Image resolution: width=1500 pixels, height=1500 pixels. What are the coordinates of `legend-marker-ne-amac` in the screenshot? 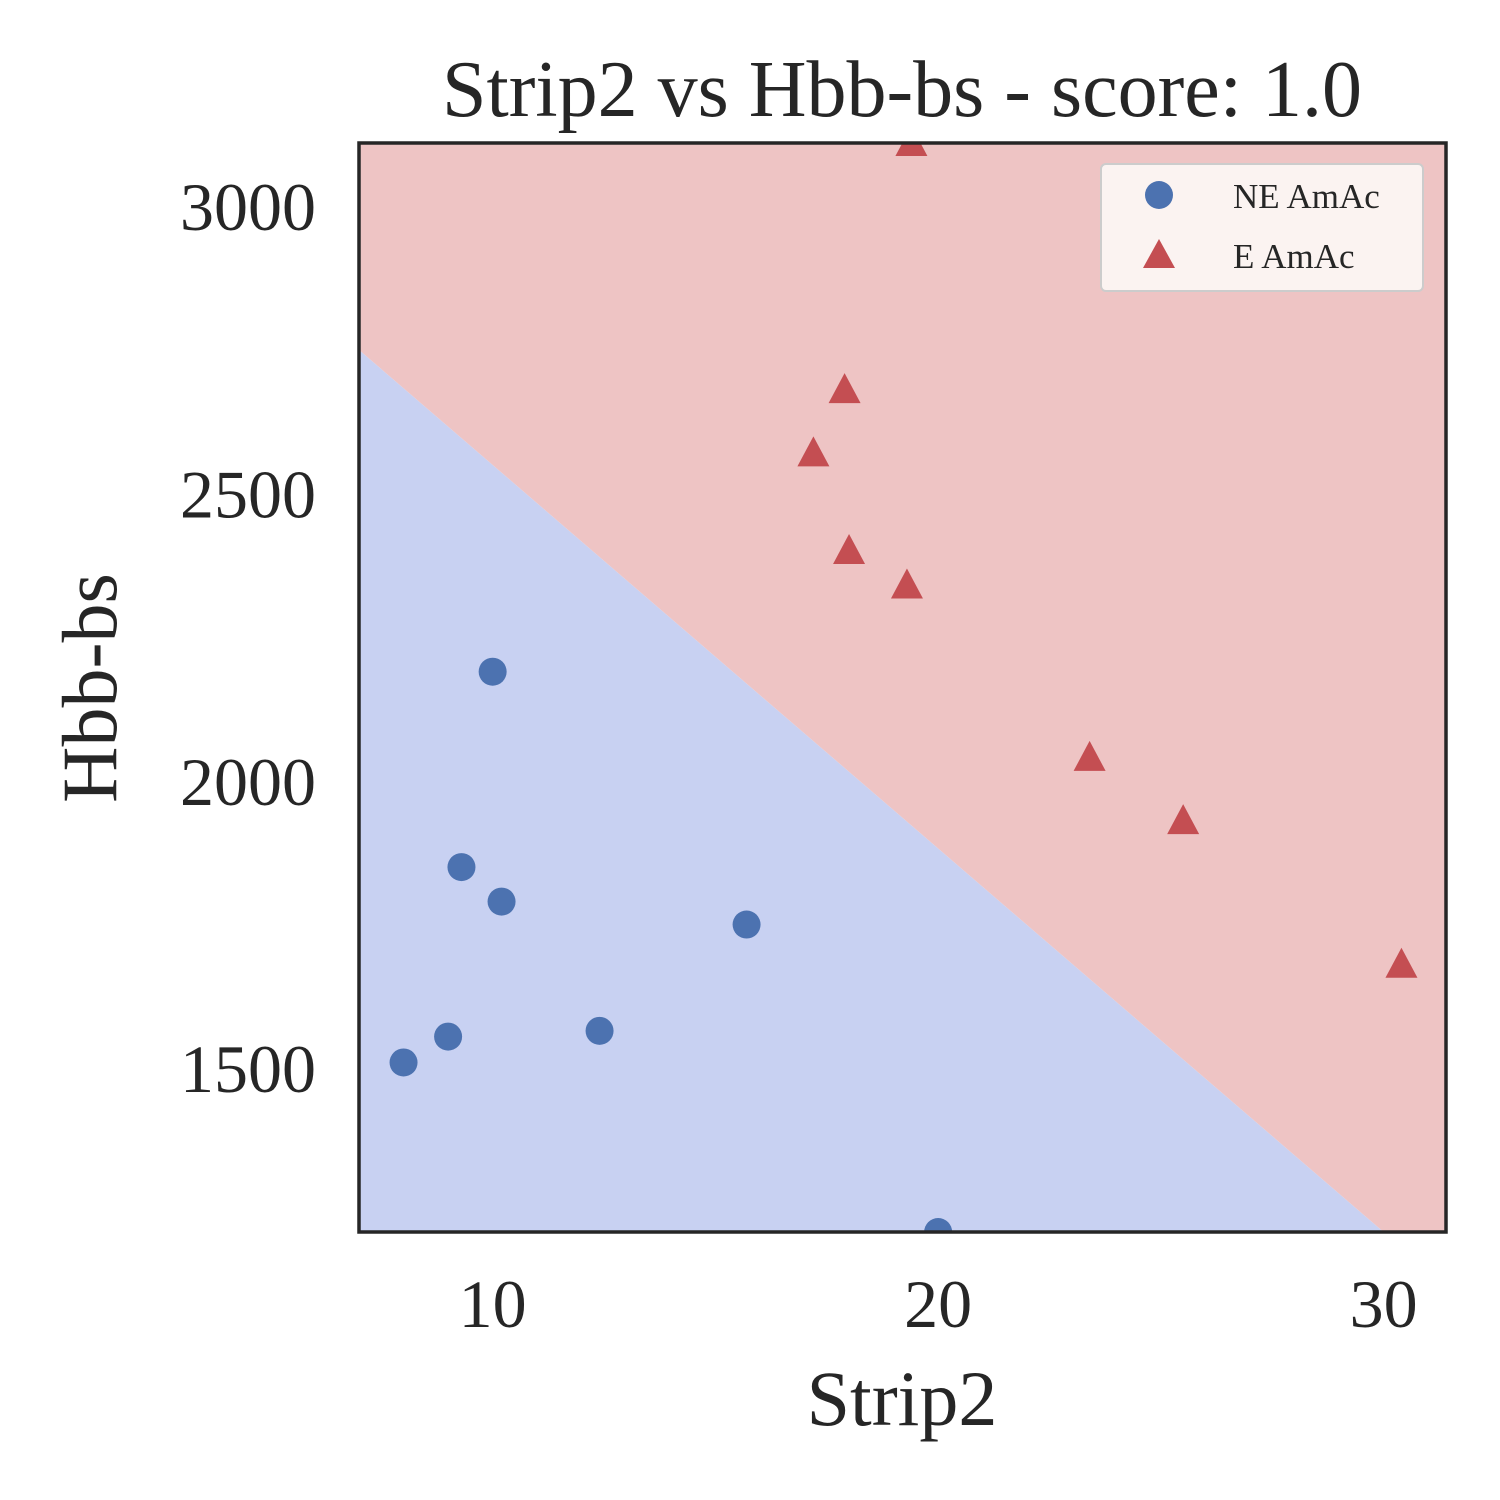 It's located at (1159, 195).